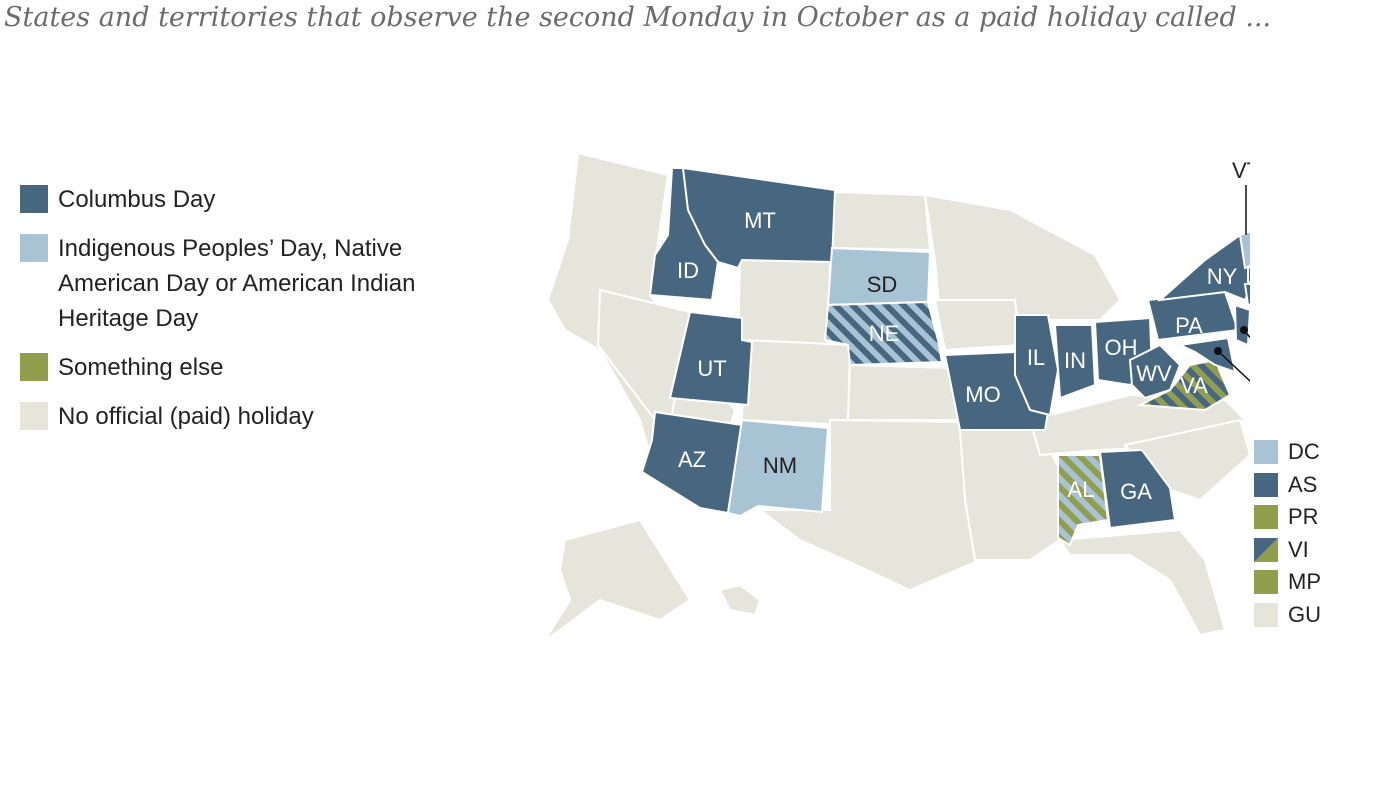  What do you see at coordinates (1303, 484) in the screenshot?
I see `territory-label: AS` at bounding box center [1303, 484].